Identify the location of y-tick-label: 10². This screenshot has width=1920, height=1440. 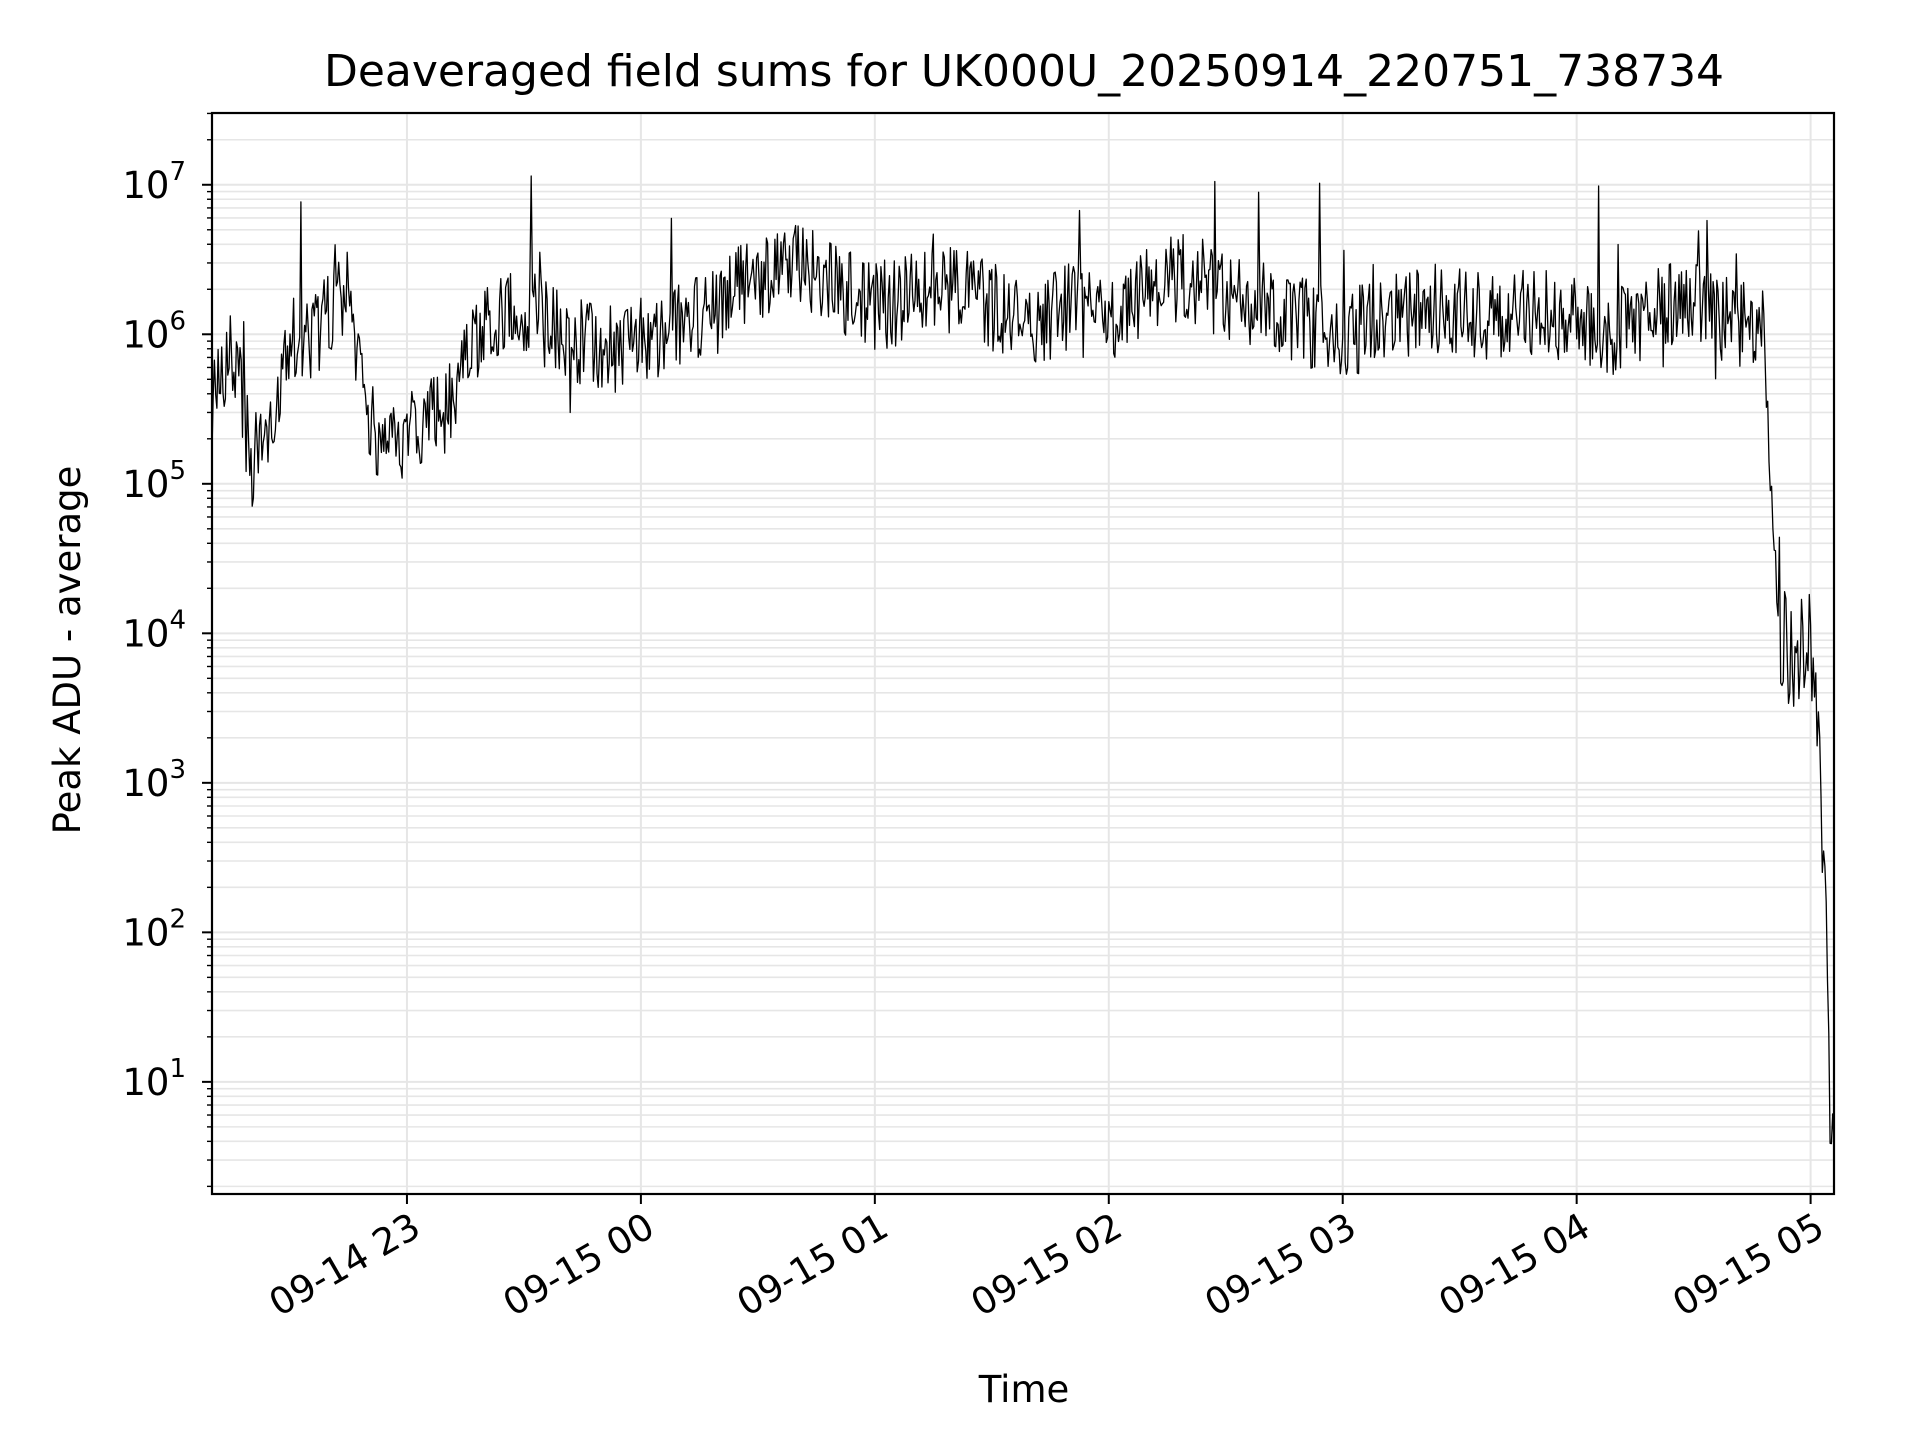
(154, 929).